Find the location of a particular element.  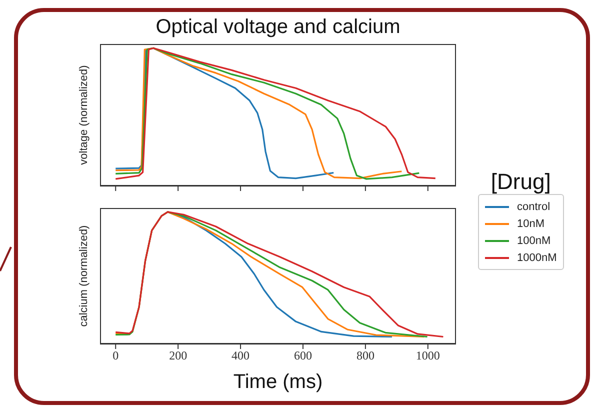

x-tick-label: 200 is located at coordinates (178, 355).